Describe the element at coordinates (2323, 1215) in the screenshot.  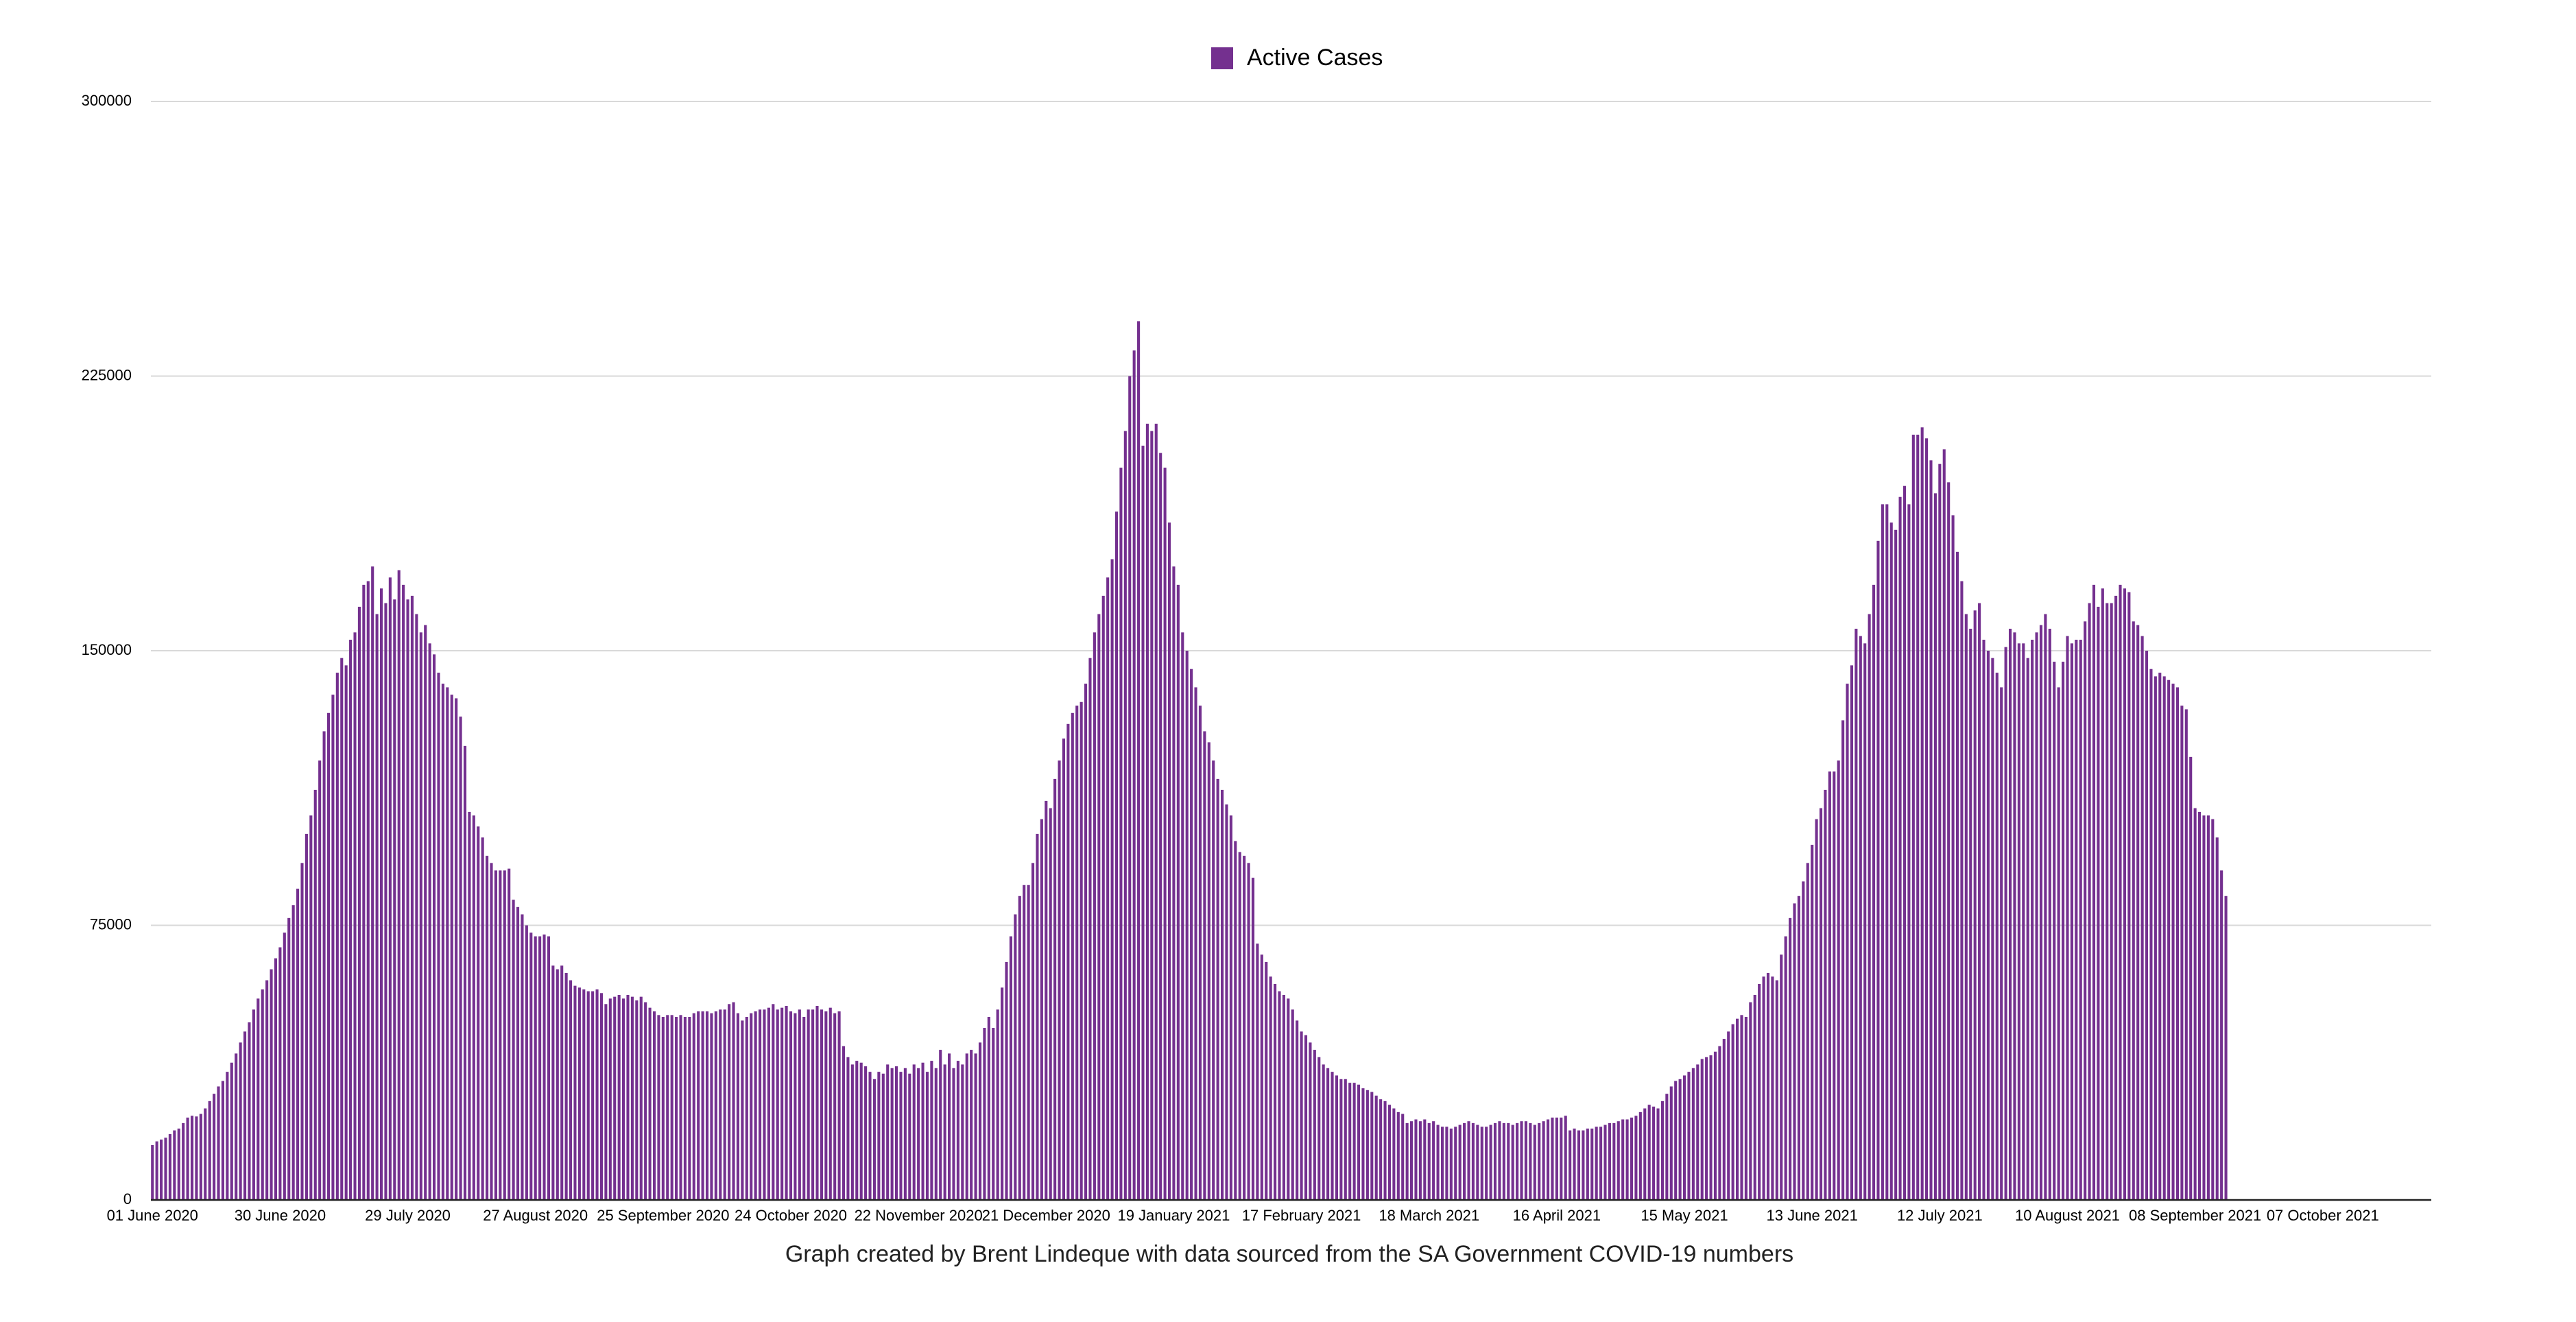
I see `x-tick-label: 07 October 2021` at that location.